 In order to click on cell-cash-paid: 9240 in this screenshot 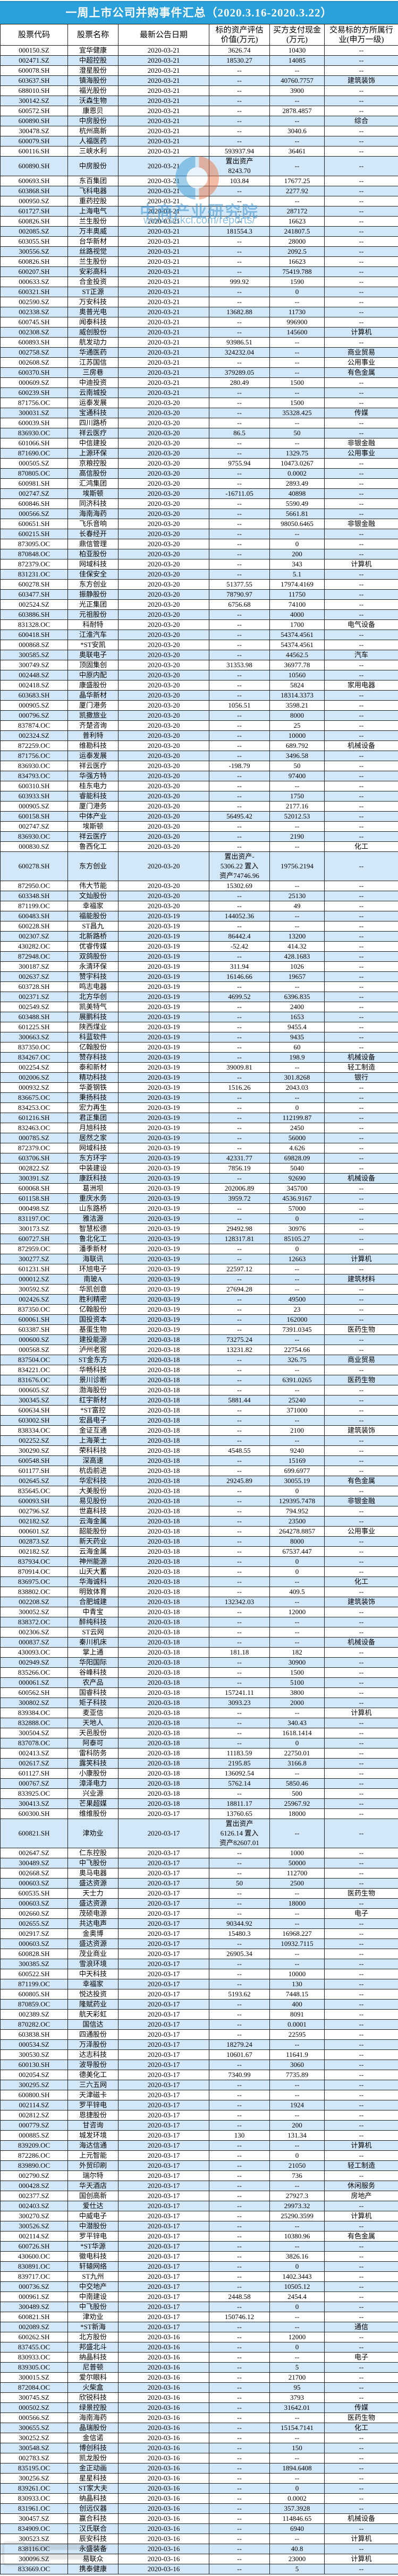, I will do `click(297, 1450)`.